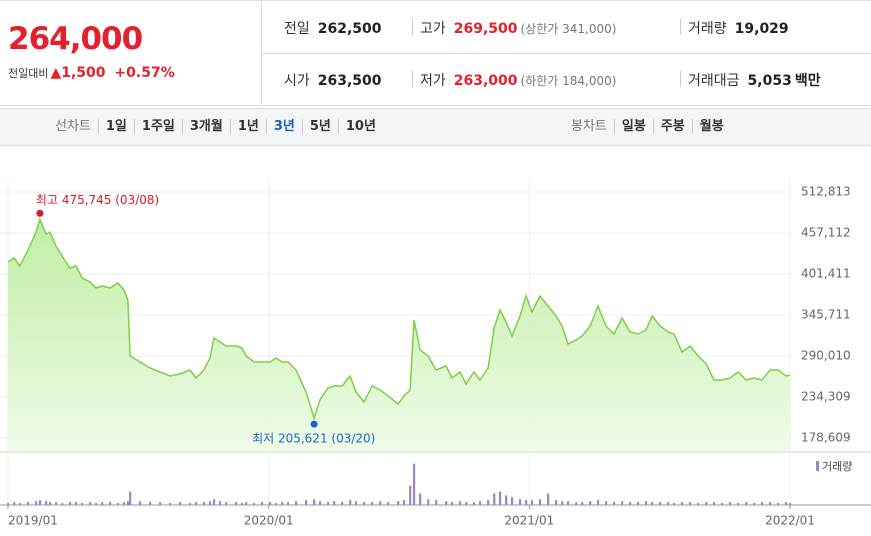 This screenshot has height=536, width=871. What do you see at coordinates (360, 126) in the screenshot?
I see `tab: 10년` at bounding box center [360, 126].